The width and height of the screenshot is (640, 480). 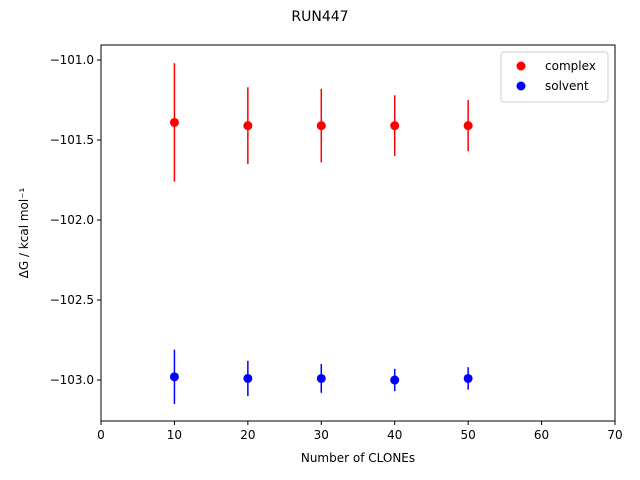 I want to click on y-tick-label: −101.5, so click(x=72, y=140).